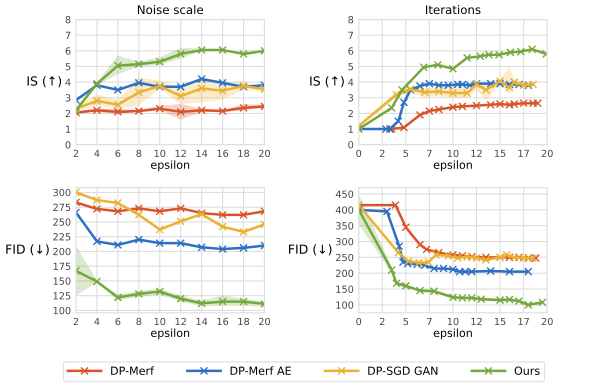 This screenshot has width=608, height=391. I want to click on chart-title: Noise scale, so click(171, 9).